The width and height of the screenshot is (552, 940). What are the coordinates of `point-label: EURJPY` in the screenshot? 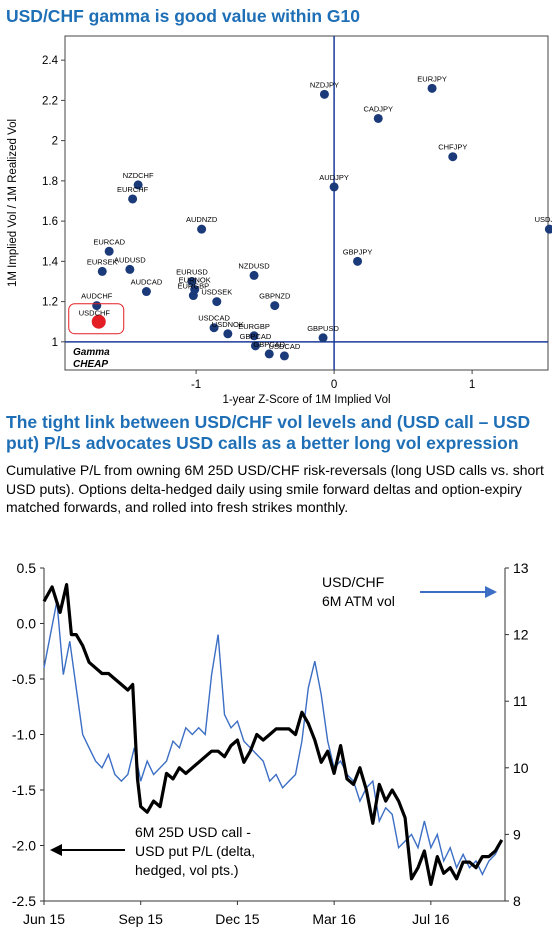 It's located at (432, 78).